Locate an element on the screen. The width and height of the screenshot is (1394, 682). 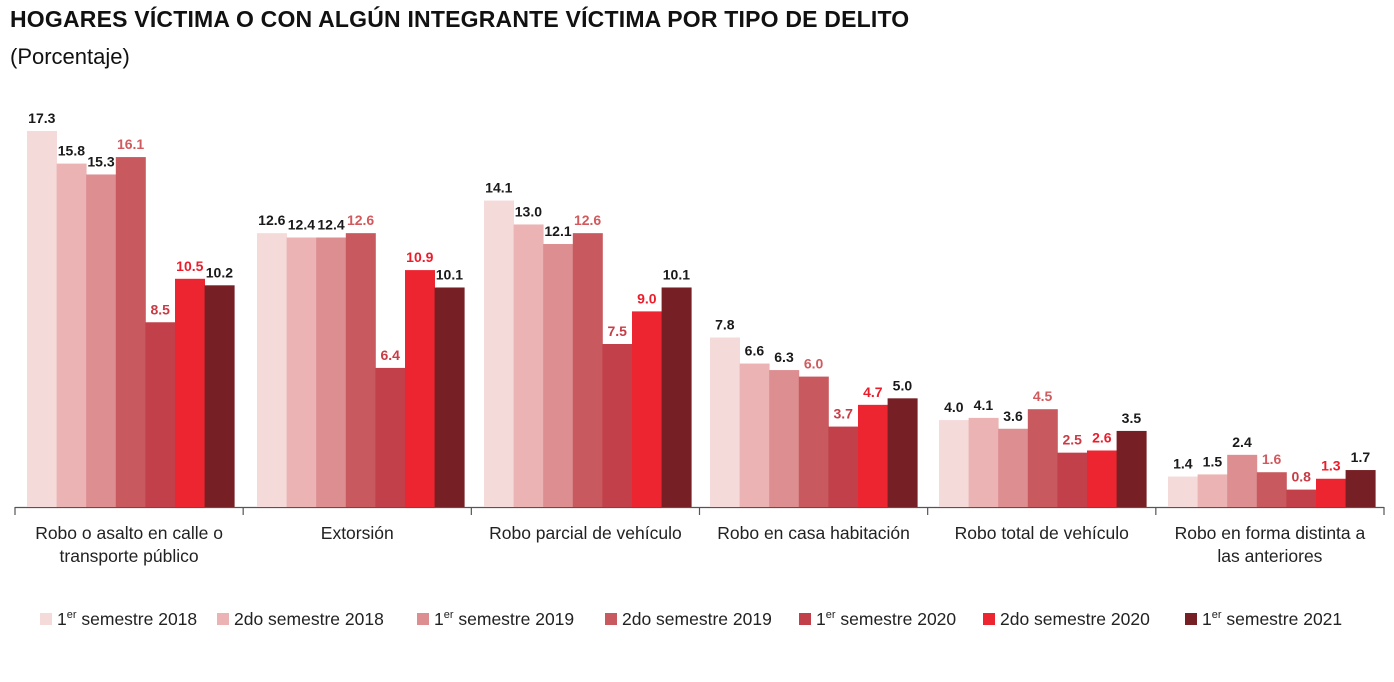
data-label: 1.3 is located at coordinates (1331, 466).